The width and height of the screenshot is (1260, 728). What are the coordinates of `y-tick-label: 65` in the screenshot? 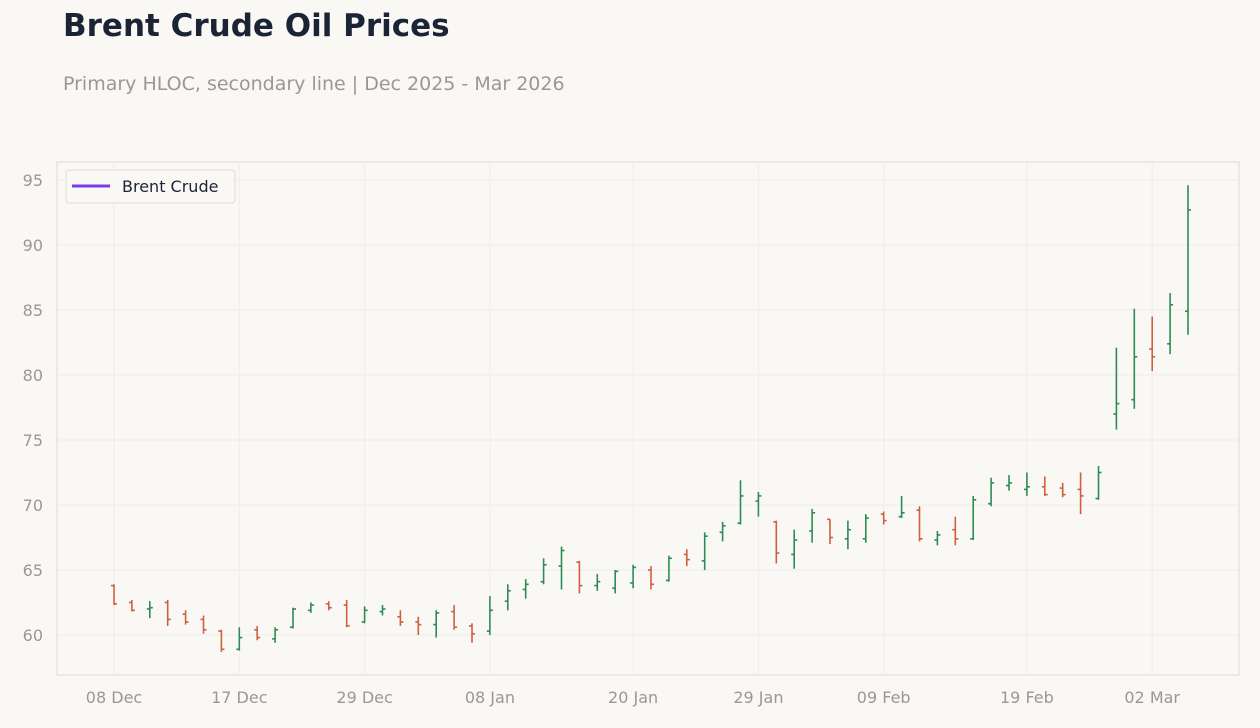 It's located at (33, 570).